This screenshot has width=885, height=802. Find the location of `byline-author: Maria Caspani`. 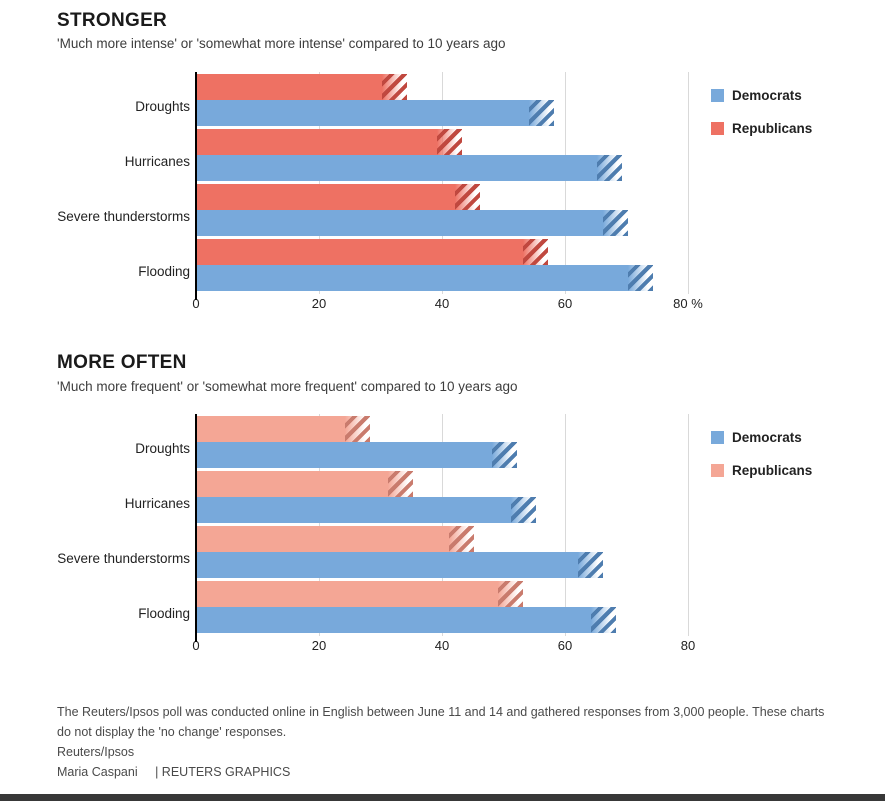

byline-author: Maria Caspani is located at coordinates (97, 772).